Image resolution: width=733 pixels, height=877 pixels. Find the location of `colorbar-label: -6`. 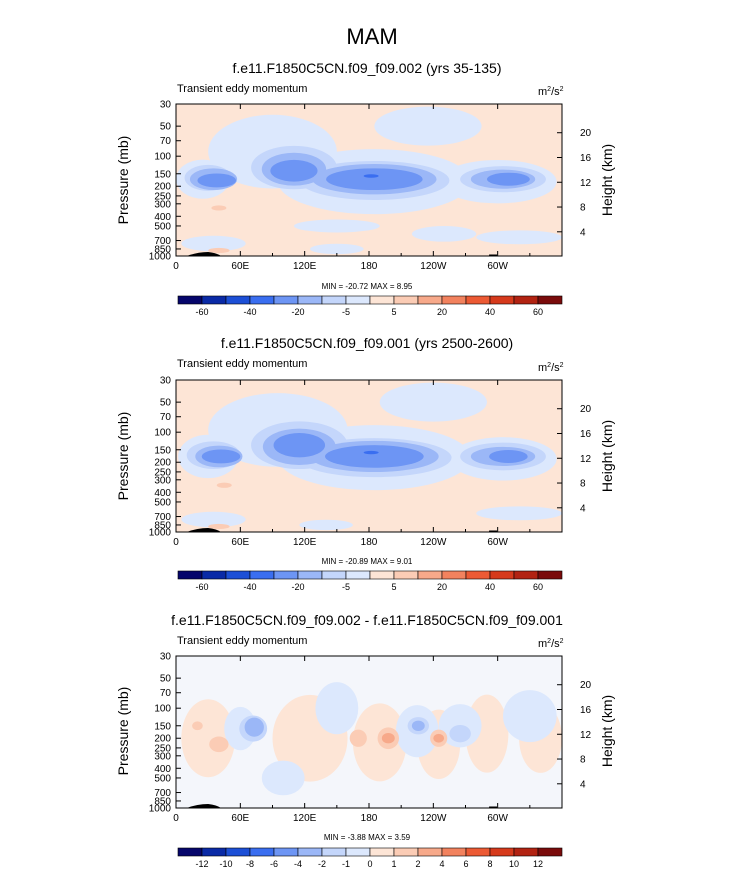

colorbar-label: -6 is located at coordinates (274, 864).